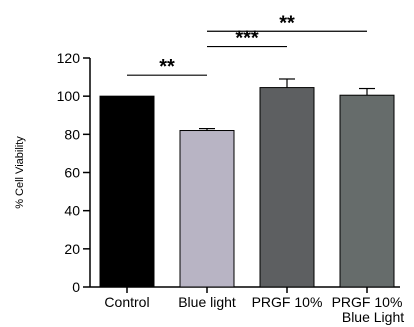  What do you see at coordinates (20, 172) in the screenshot?
I see `y-axis-title: % Cell Viability` at bounding box center [20, 172].